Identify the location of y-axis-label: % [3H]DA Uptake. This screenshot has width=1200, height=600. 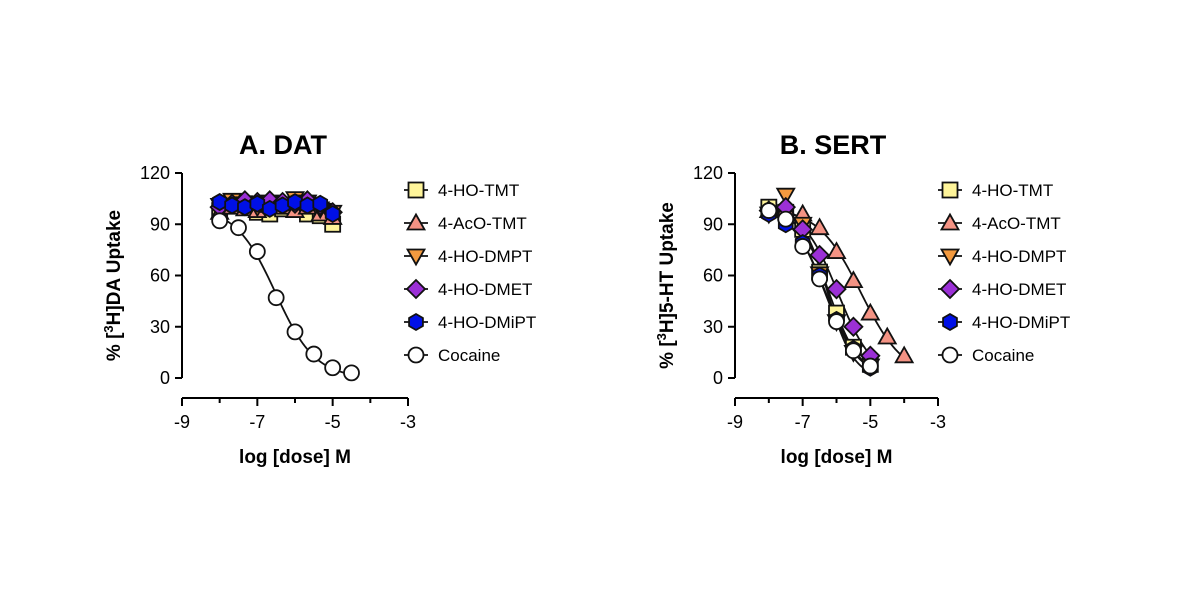
(113, 285).